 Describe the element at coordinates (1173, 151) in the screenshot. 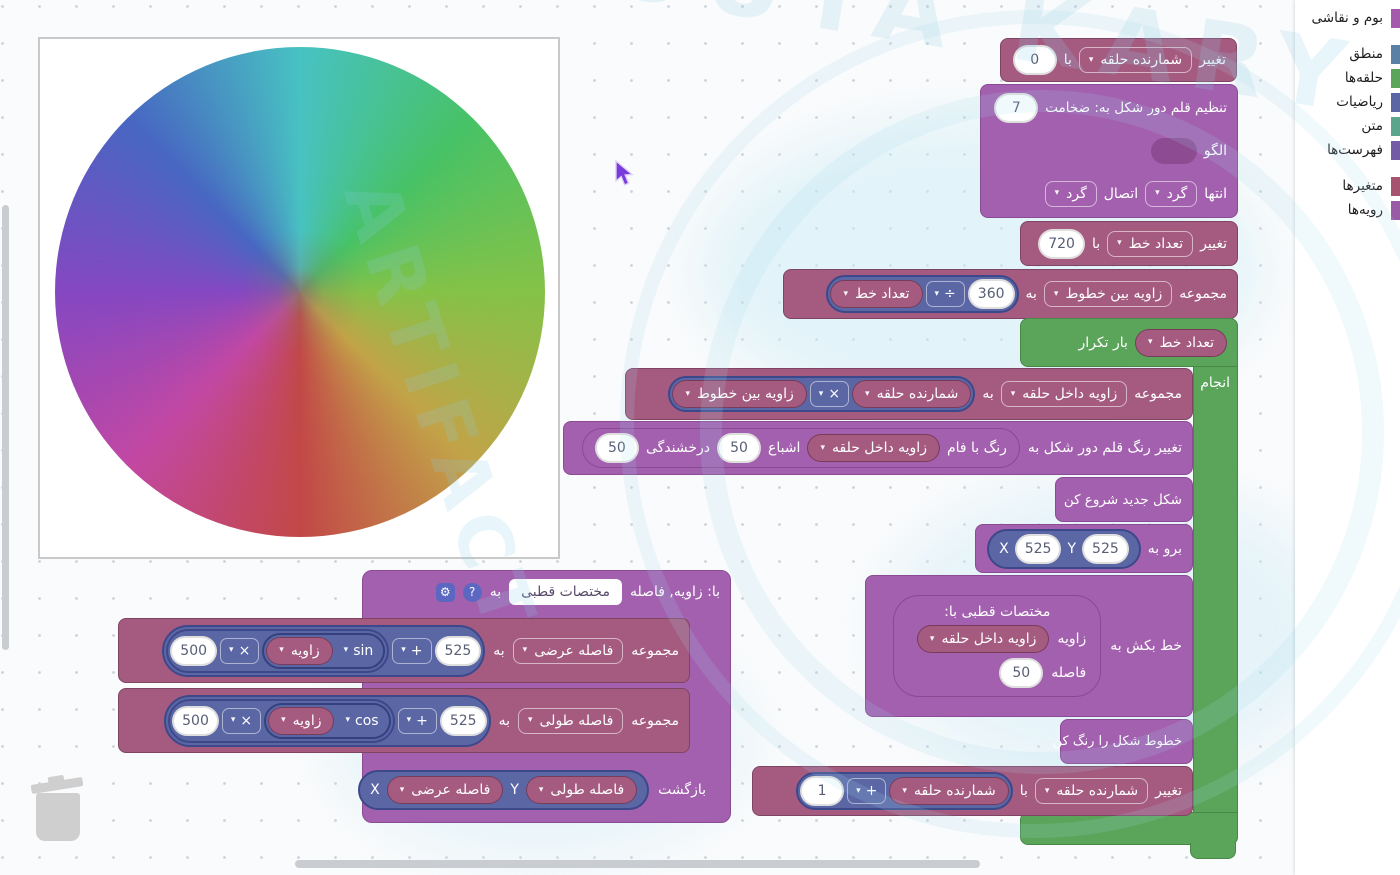

I see `pattern-swatch` at that location.